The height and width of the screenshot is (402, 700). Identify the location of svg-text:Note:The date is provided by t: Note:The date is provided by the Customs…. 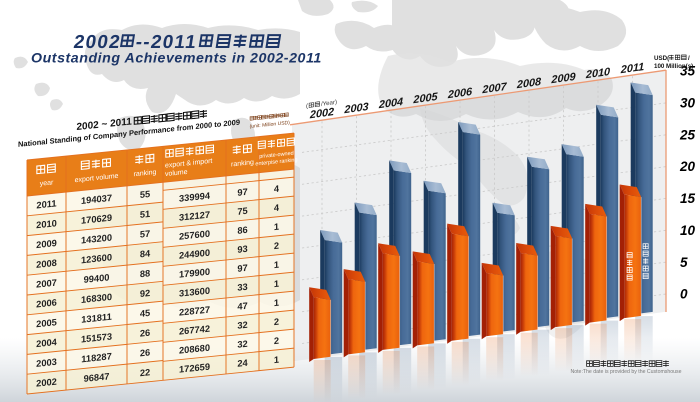
(625, 372).